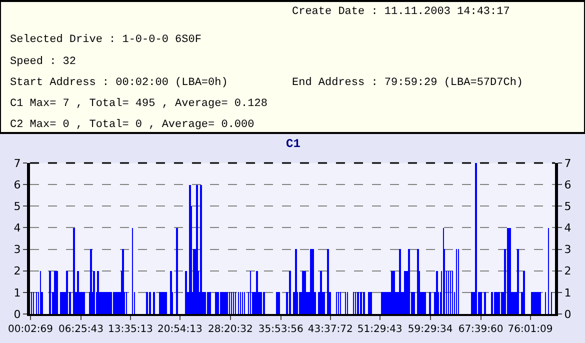 The width and height of the screenshot is (585, 343). I want to click on text: Start Address : 00:02:00 (LBA=0h), so click(119, 83).